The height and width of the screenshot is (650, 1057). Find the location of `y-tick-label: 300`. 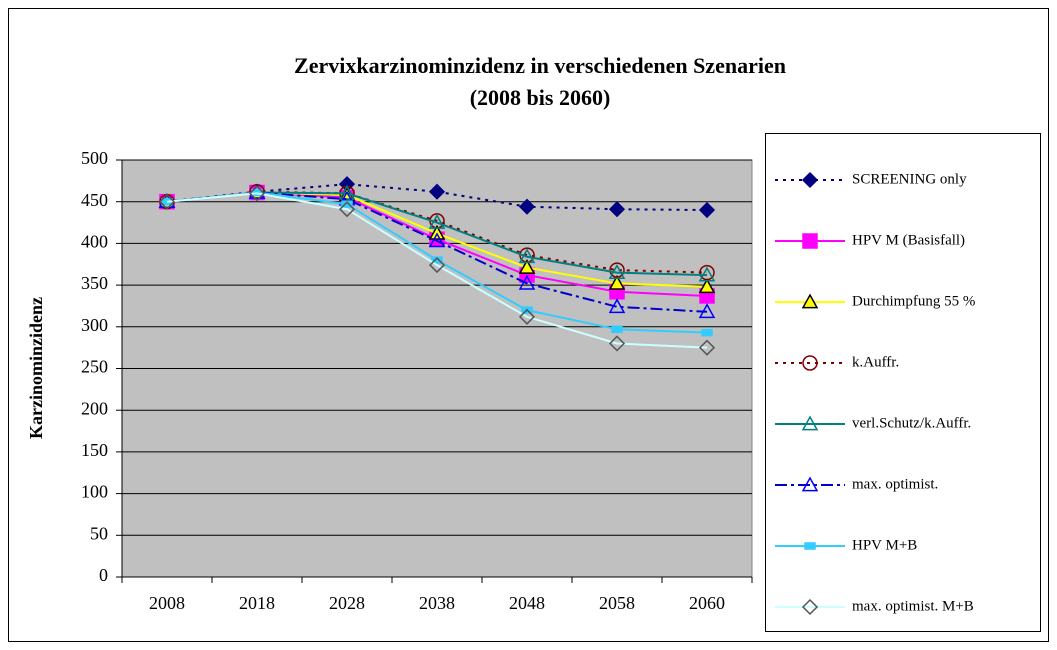

y-tick-label: 300 is located at coordinates (94, 325).